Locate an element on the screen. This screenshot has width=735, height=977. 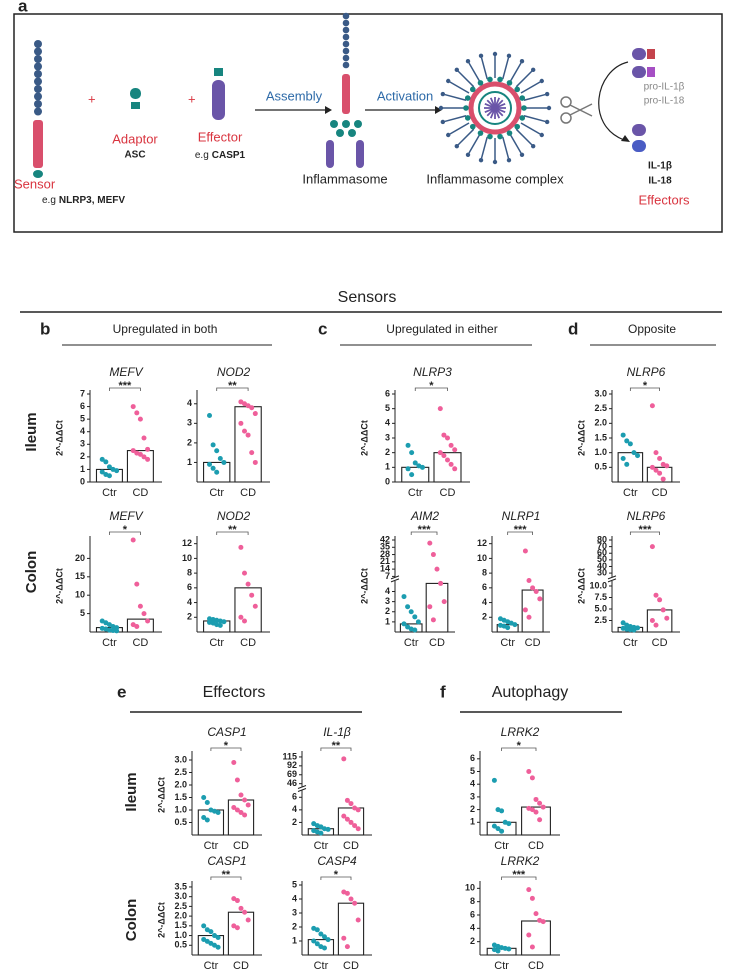
y-tick-label: 3.5 is located at coordinates (180, 886).